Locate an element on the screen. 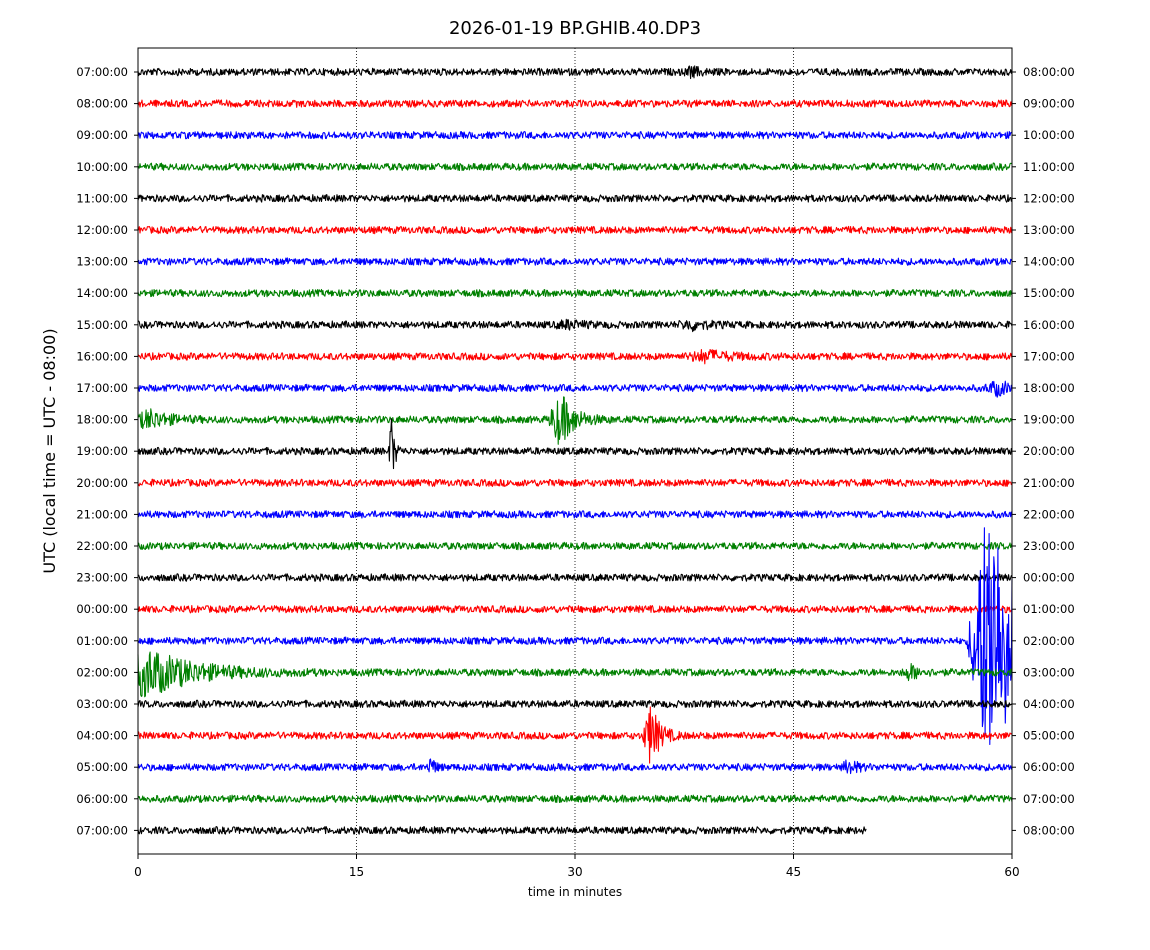 This screenshot has height=950, width=1150. utc-label-8: 15:00:00 is located at coordinates (102, 325).